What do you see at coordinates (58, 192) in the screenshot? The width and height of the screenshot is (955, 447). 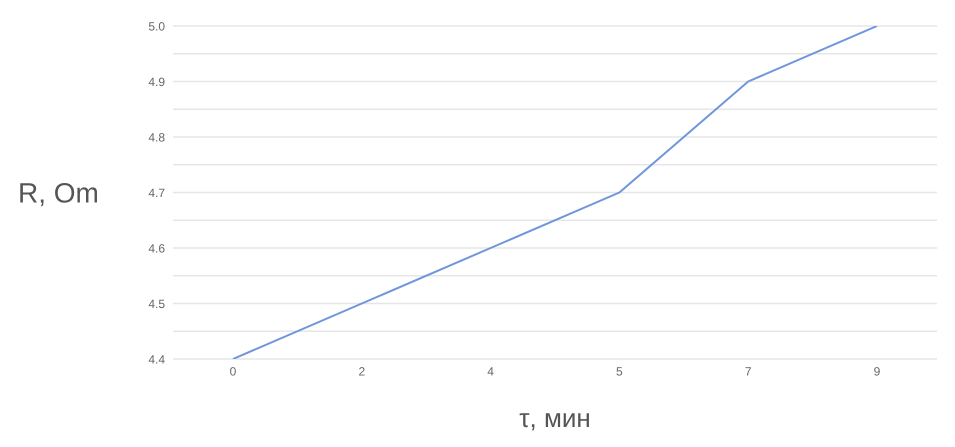 I see `y-axis-title: R, Om` at bounding box center [58, 192].